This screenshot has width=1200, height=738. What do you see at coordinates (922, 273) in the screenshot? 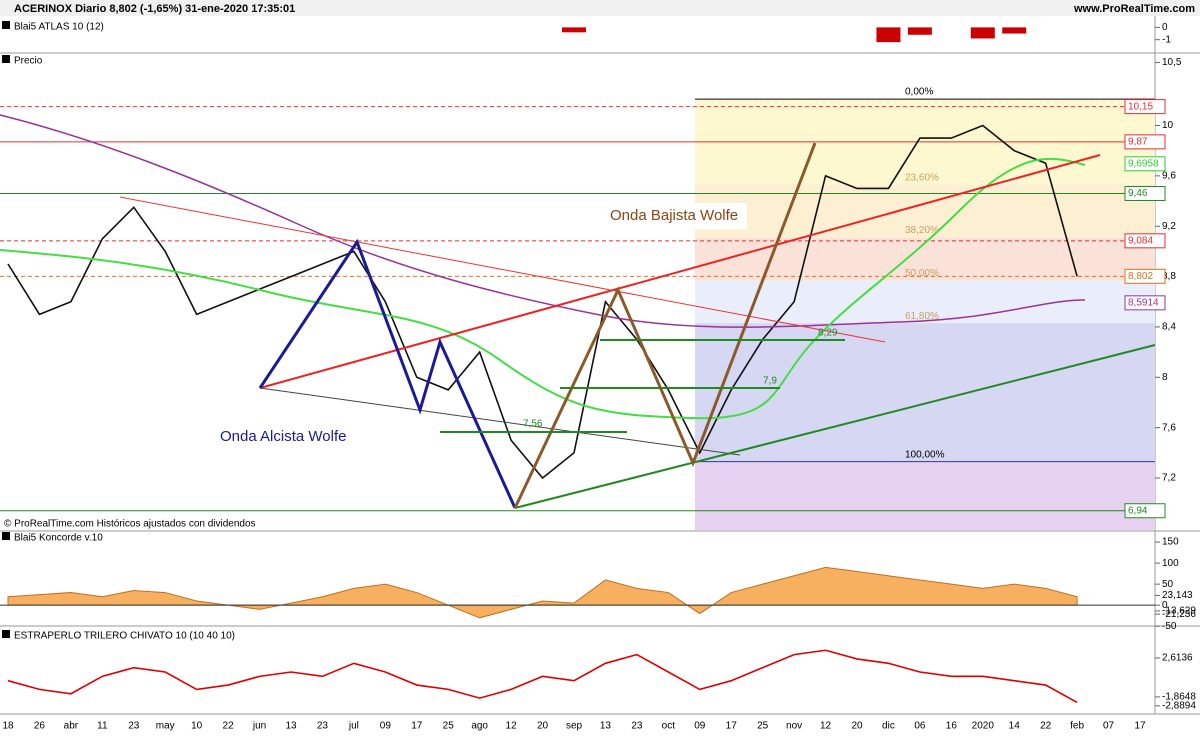
I see `fib-label: 50,00%` at bounding box center [922, 273].